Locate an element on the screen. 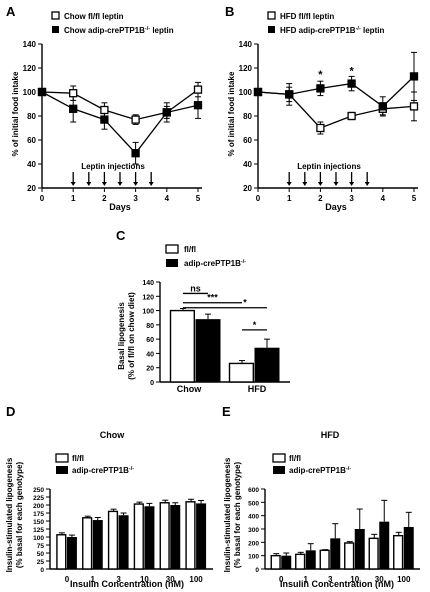 This screenshot has width=430, height=592. panel-c-category-chow: Chow is located at coordinates (189, 389).